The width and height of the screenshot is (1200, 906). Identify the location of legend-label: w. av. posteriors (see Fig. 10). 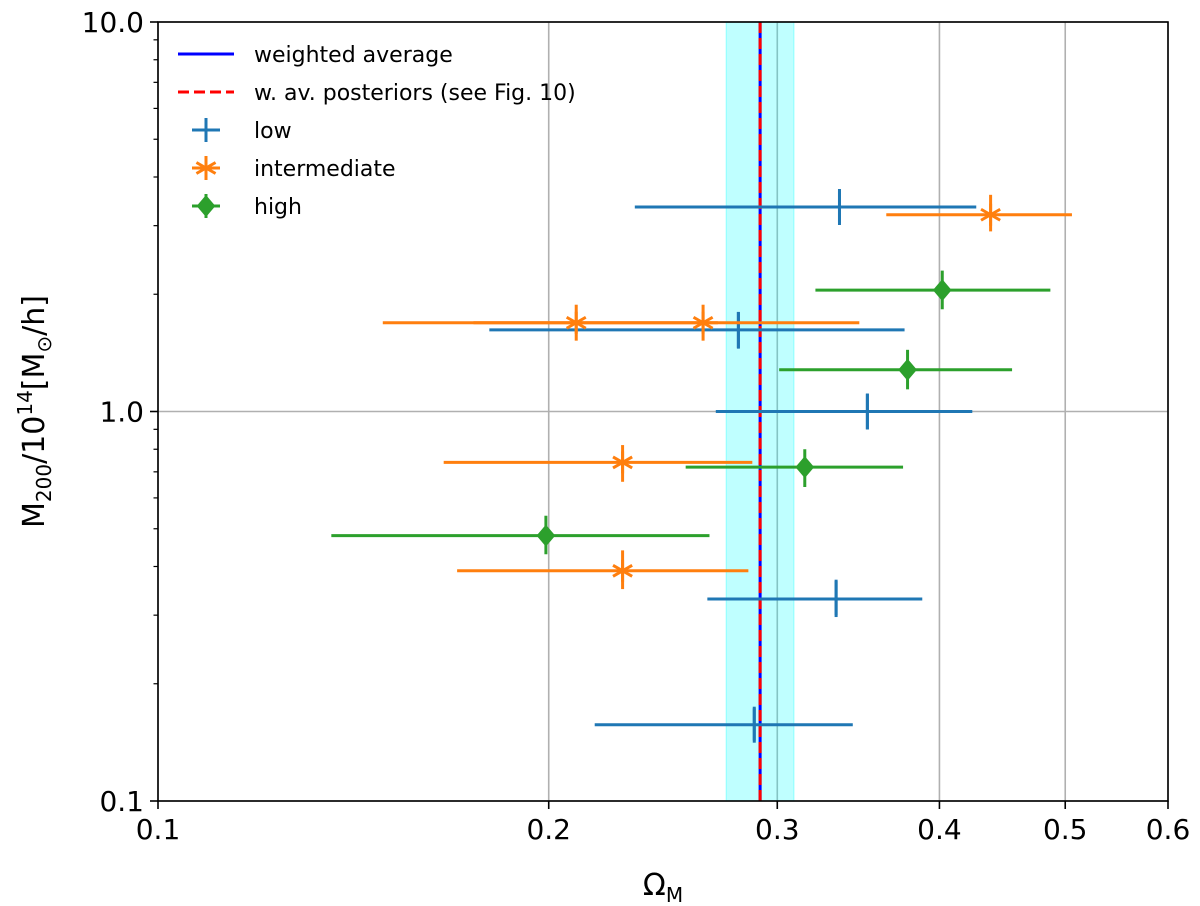
(415, 93).